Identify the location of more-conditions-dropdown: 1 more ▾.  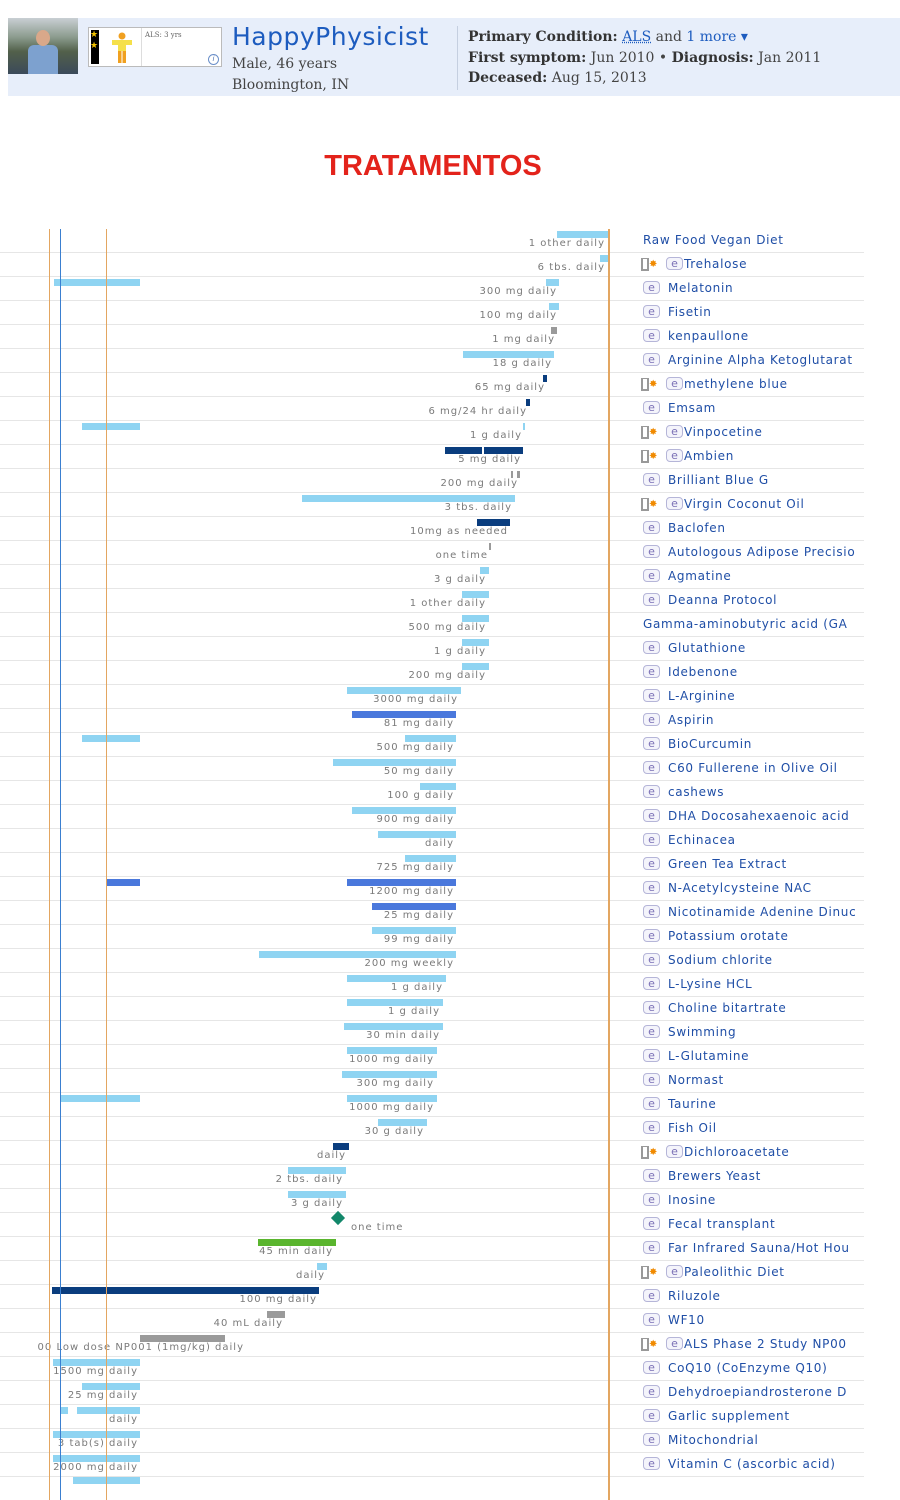
(717, 37).